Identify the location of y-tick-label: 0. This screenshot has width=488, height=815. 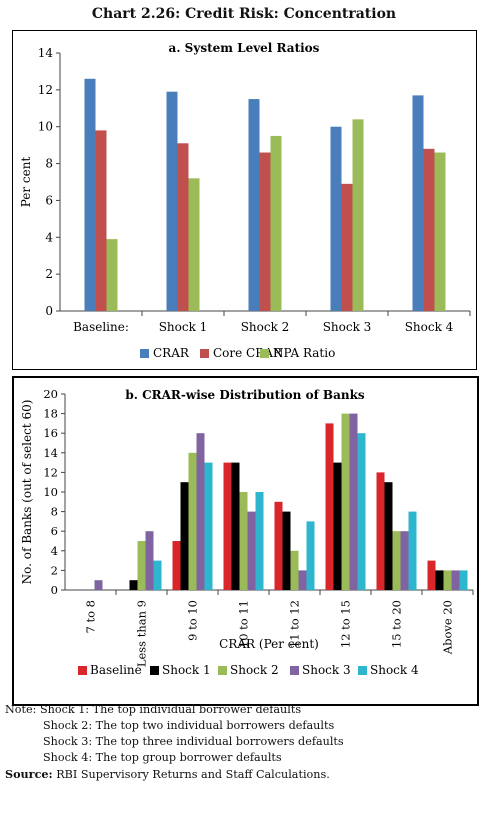
(49, 311).